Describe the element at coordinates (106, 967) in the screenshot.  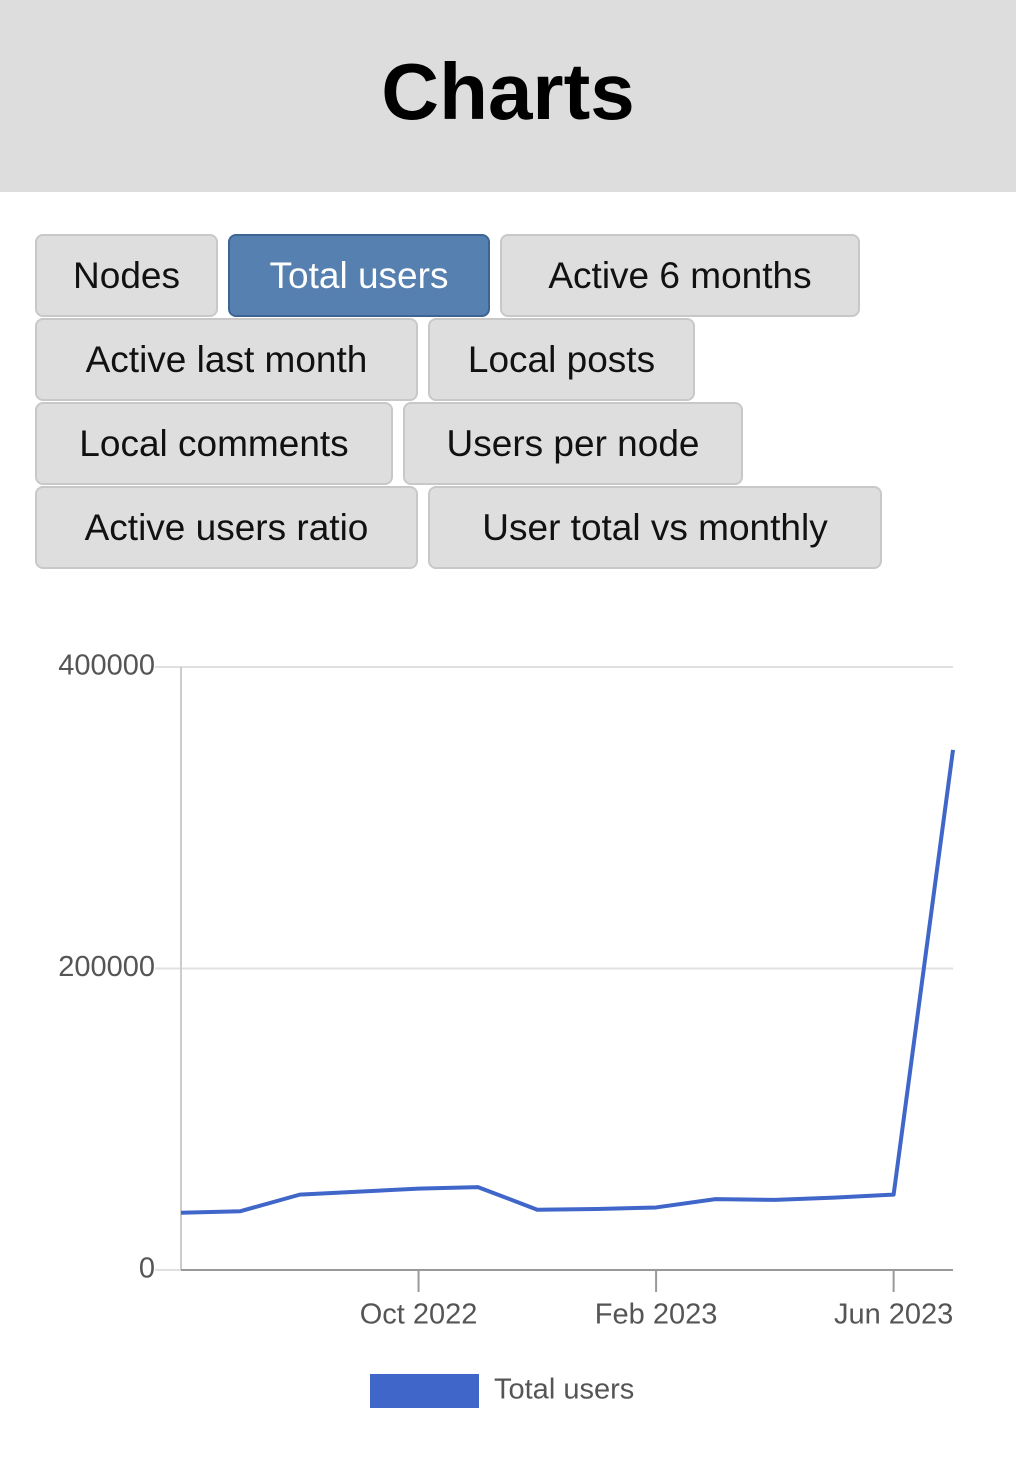
I see `y-tick-label: 200000` at that location.